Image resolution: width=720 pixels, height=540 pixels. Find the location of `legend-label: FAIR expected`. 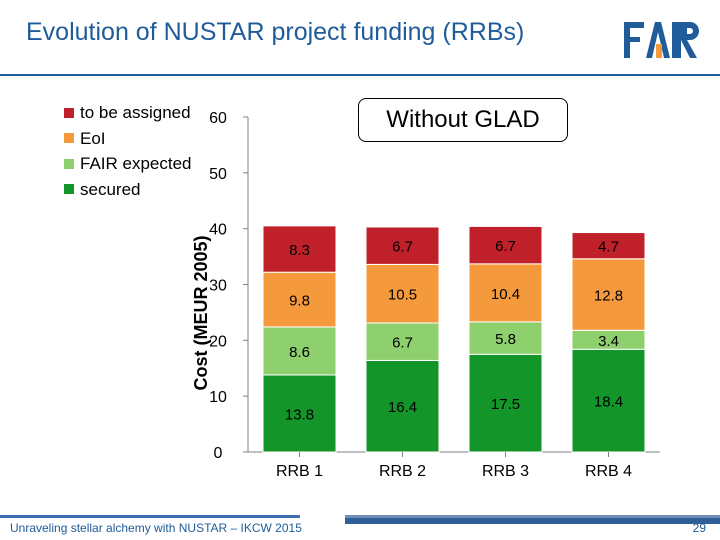

legend-label: FAIR expected is located at coordinates (136, 163).